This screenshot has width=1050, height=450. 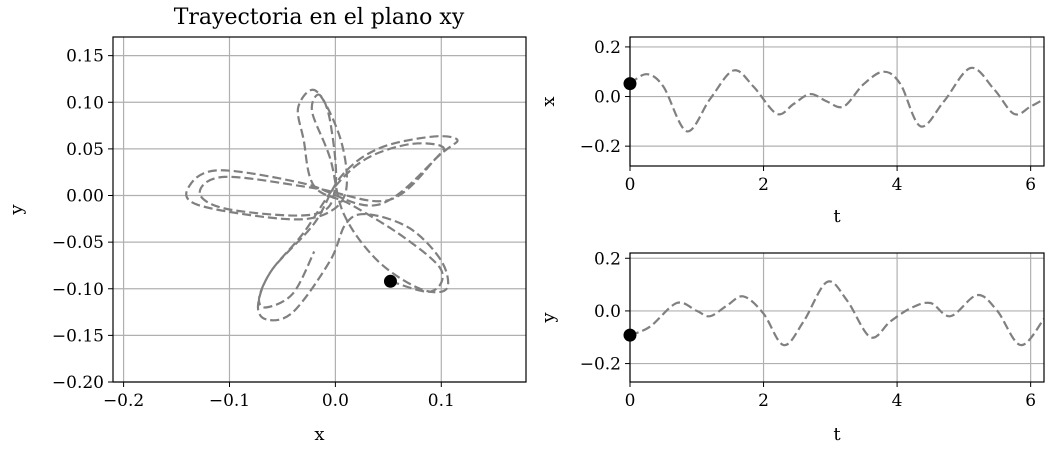 What do you see at coordinates (441, 401) in the screenshot?
I see `x-tick-label: 0.1` at bounding box center [441, 401].